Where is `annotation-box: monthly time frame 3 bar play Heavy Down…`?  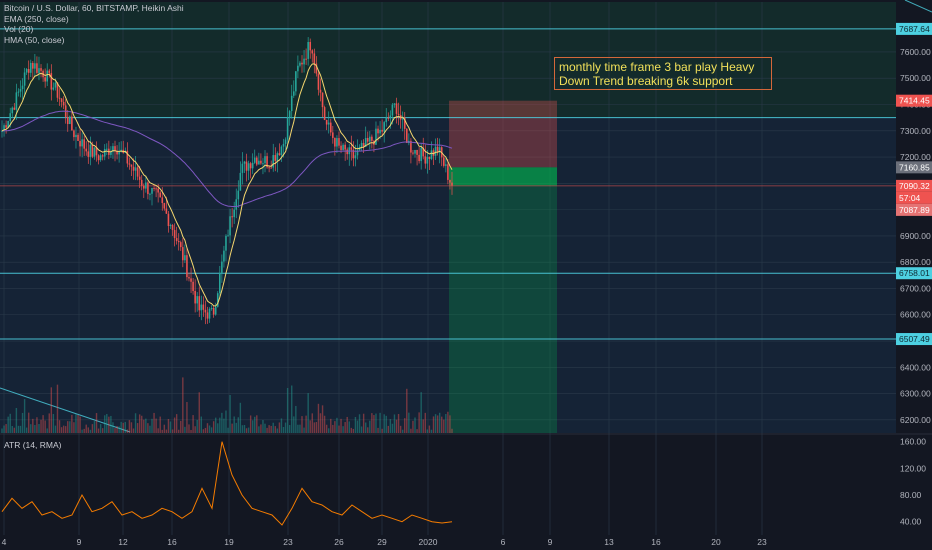 annotation-box: monthly time frame 3 bar play Heavy Down… is located at coordinates (663, 73).